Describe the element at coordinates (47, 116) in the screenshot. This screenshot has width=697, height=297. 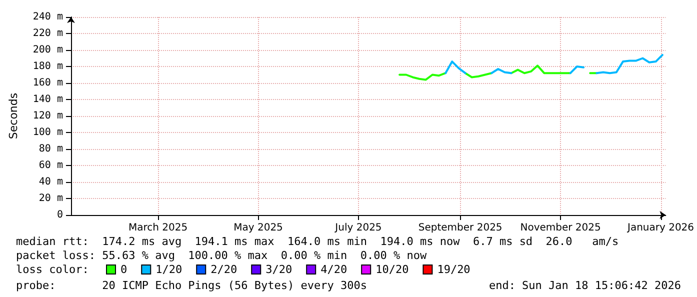
I see `y-tick-label: 120 m` at that location.